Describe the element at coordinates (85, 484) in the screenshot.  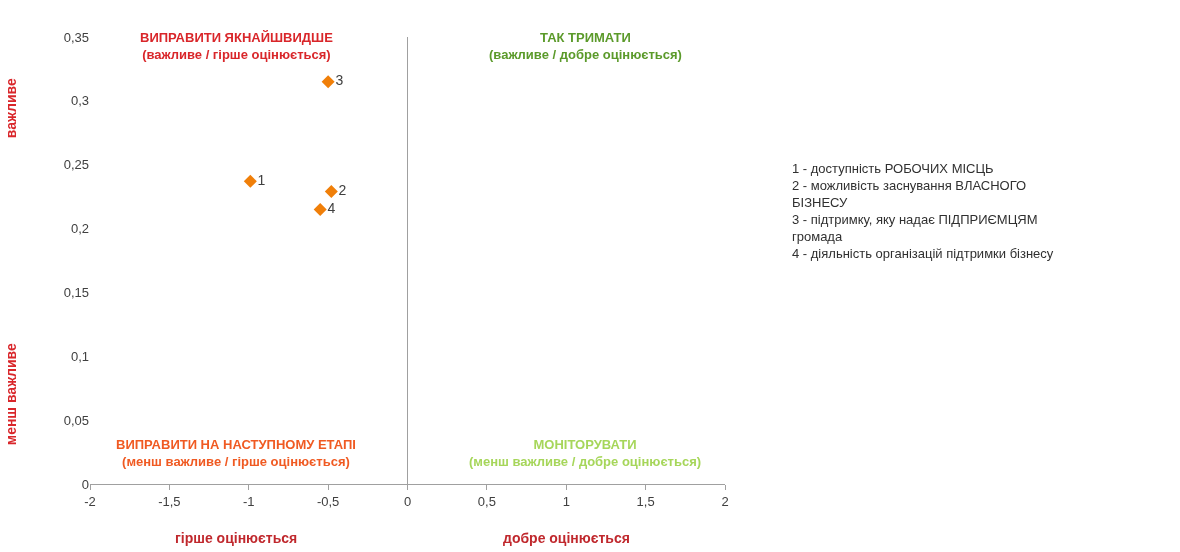
I see `y-tick-label: 0` at that location.